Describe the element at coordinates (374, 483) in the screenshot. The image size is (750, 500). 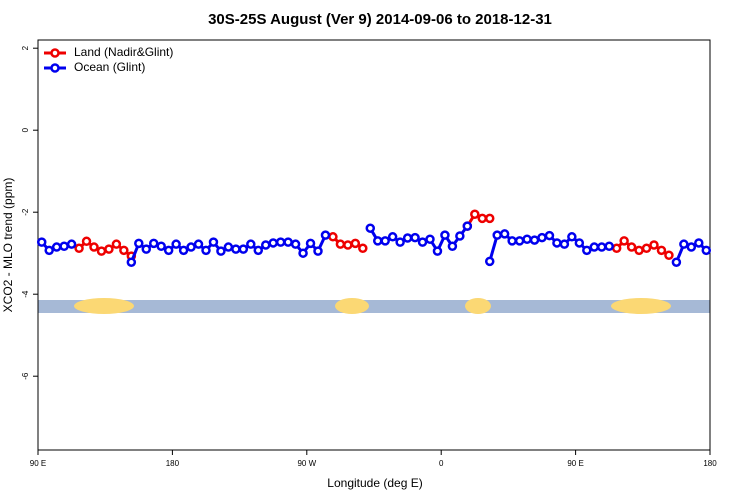
I see `x-axis-label: Longitude (deg E)` at that location.